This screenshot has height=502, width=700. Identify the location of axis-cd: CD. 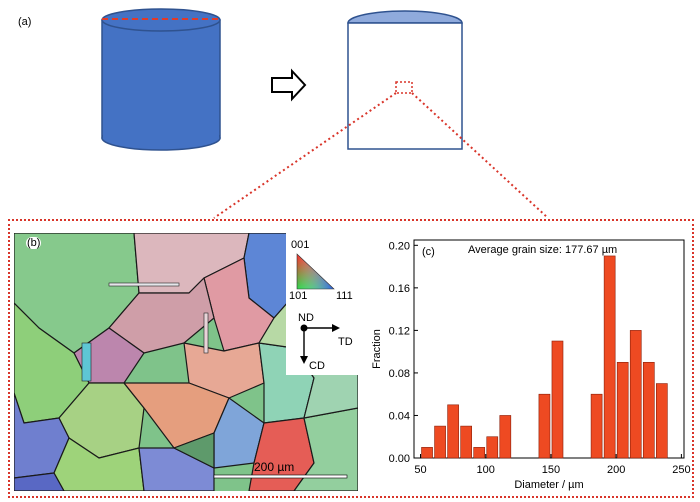
(317, 366).